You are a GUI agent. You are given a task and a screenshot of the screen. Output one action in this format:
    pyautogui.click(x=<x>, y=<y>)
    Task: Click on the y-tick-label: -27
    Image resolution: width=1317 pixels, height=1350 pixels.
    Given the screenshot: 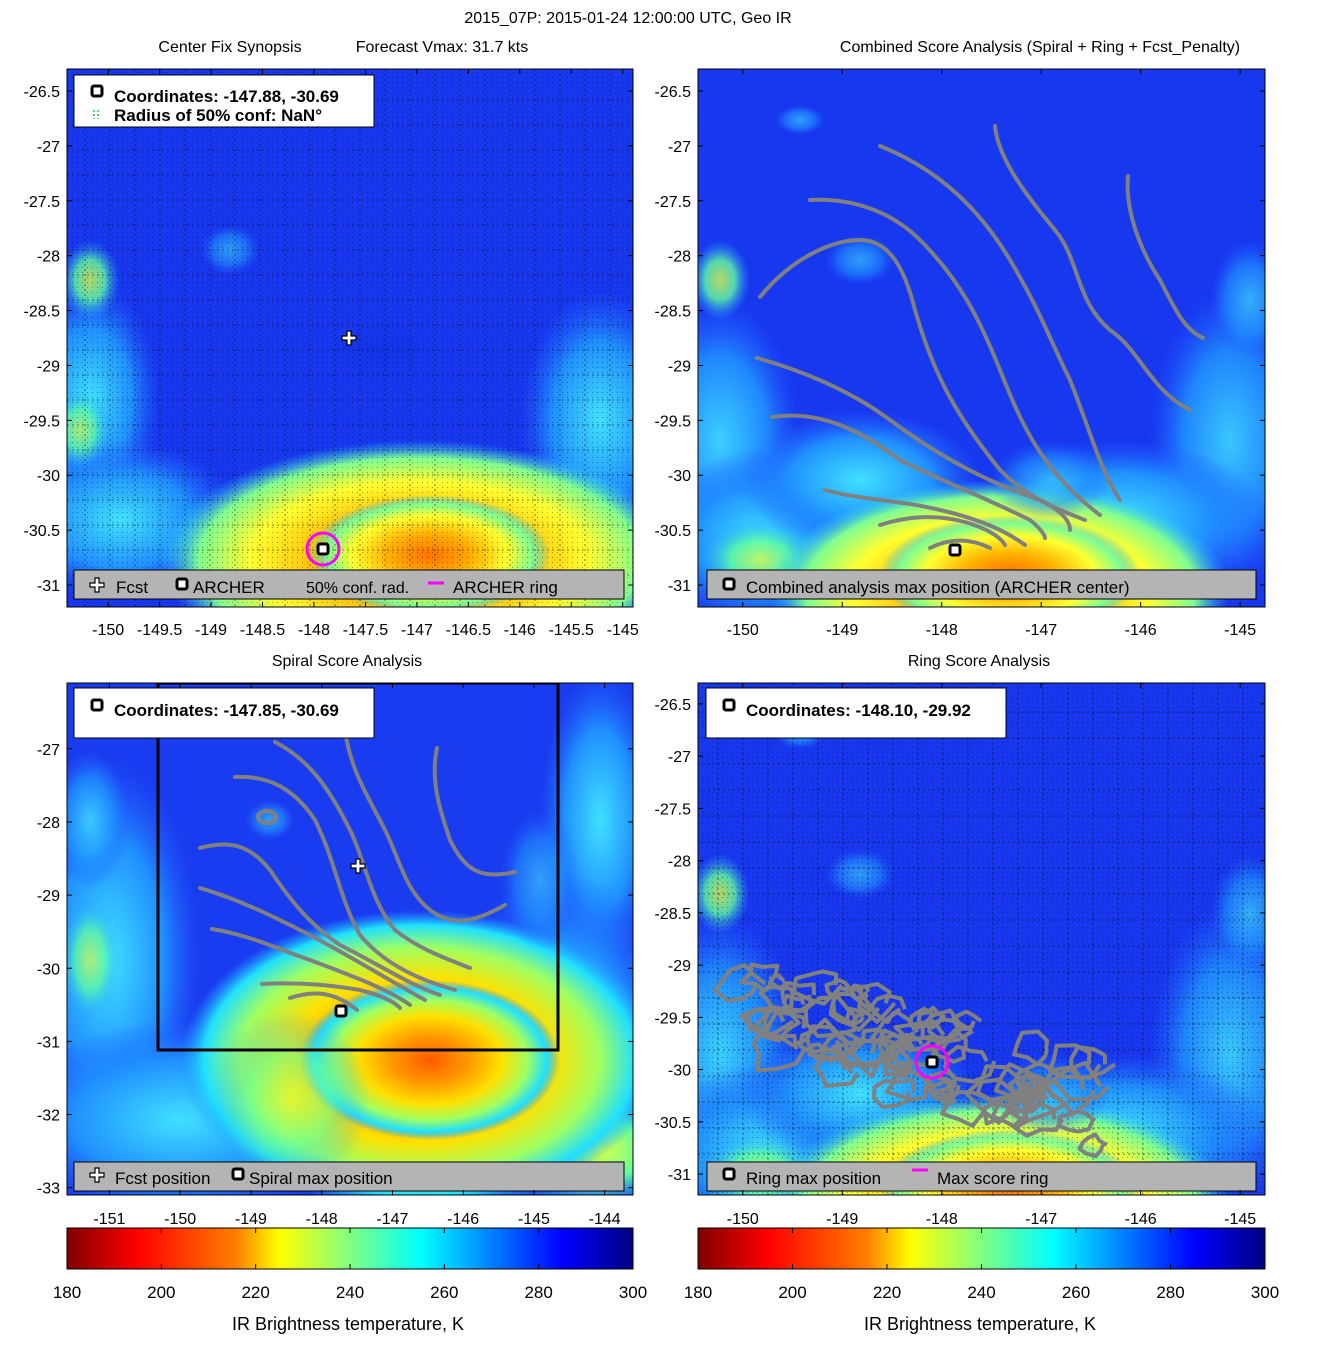 What is the action you would take?
    pyautogui.click(x=48, y=750)
    